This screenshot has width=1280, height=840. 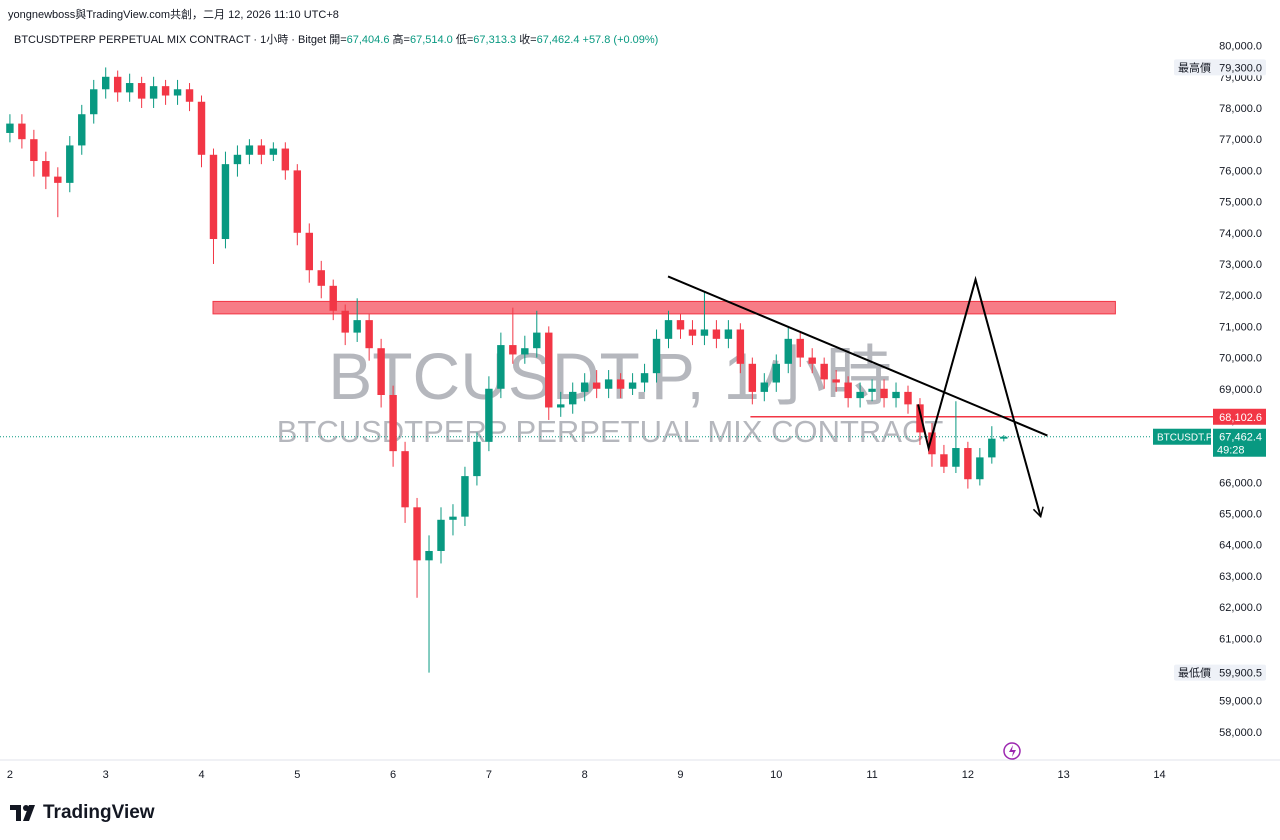 I want to click on value: 67,462.4, so click(x=558, y=40).